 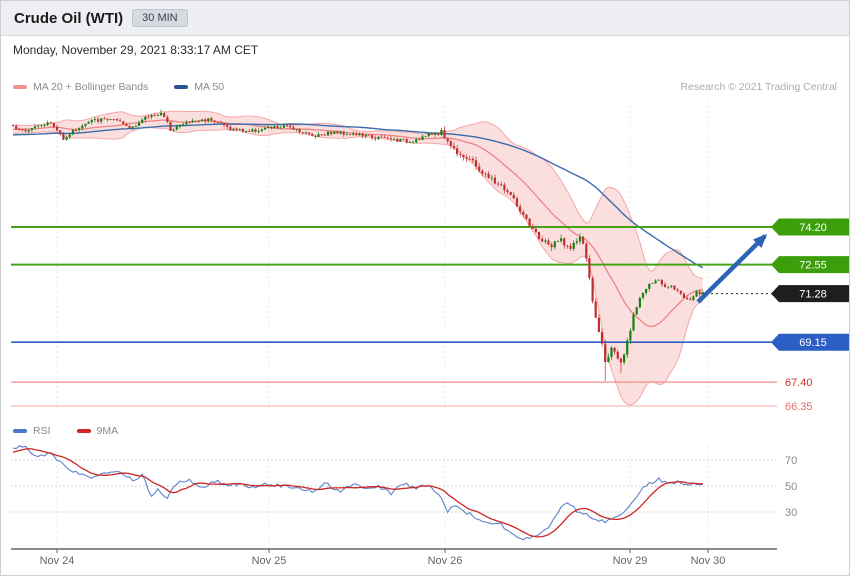 What do you see at coordinates (708, 561) in the screenshot?
I see `x-axis-label: Nov 30` at bounding box center [708, 561].